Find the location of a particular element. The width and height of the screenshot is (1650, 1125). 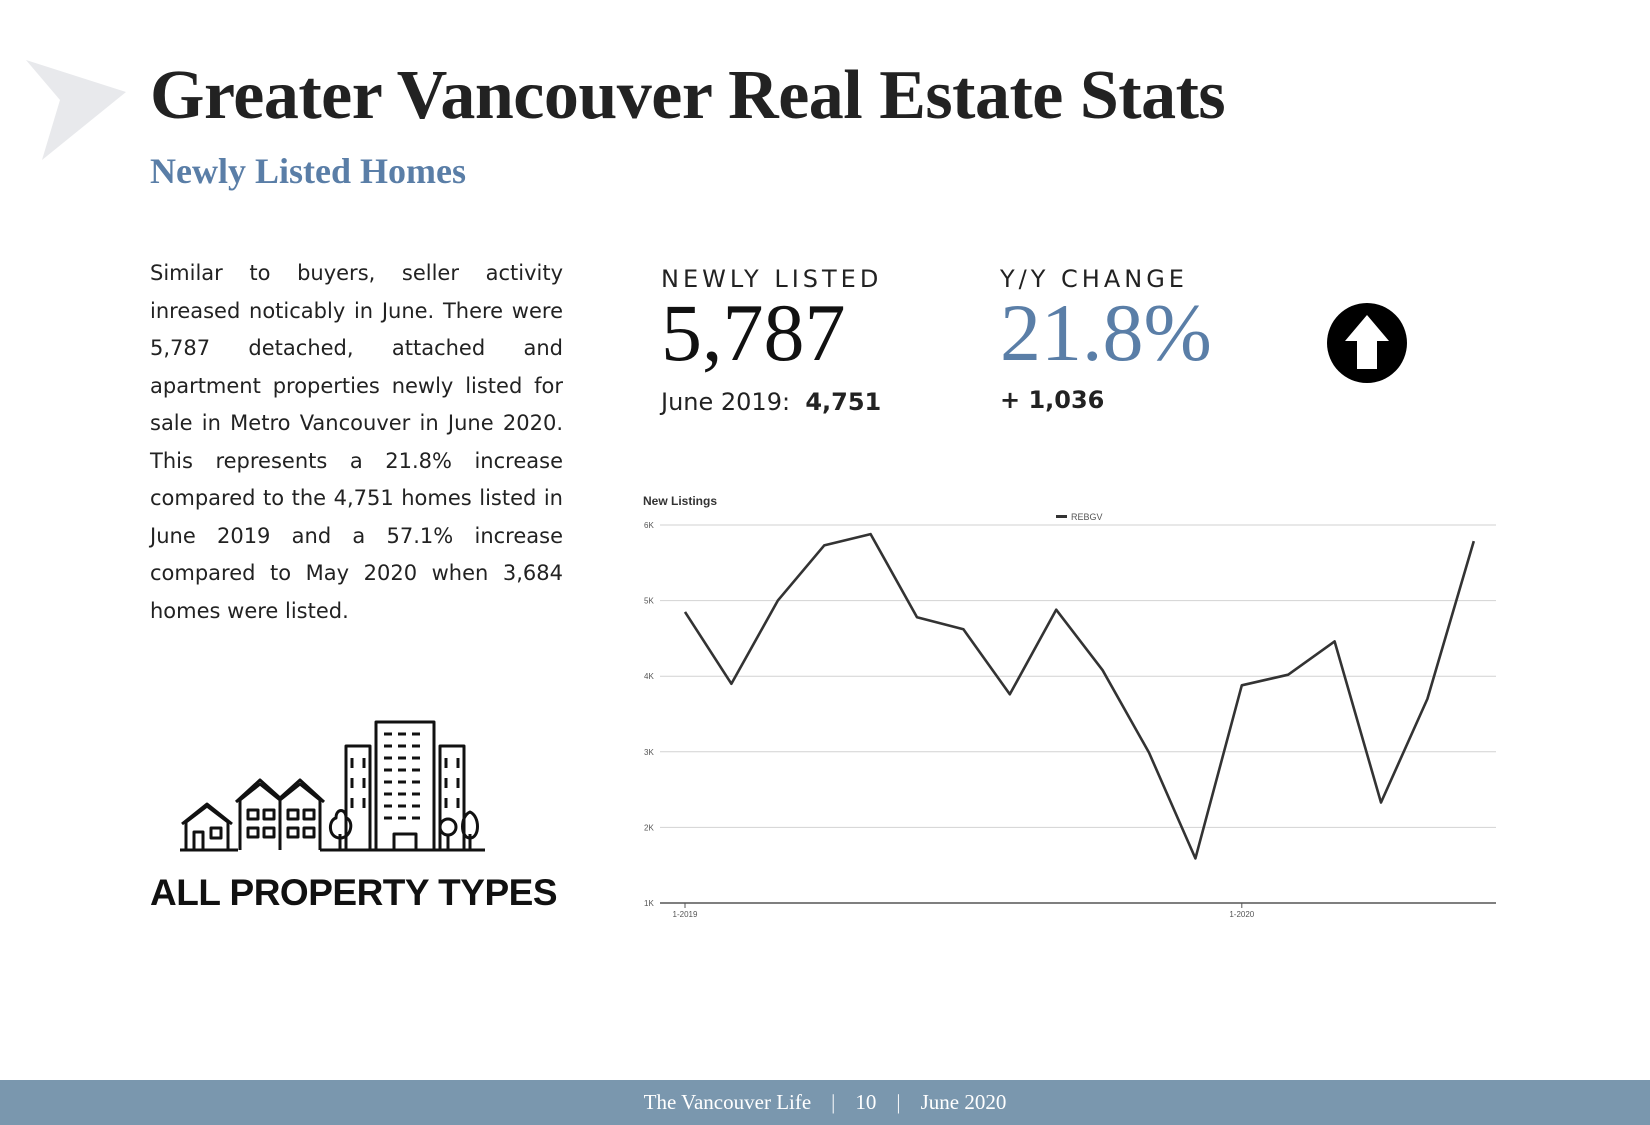

chart-legend: REBGV is located at coordinates (1079, 517).